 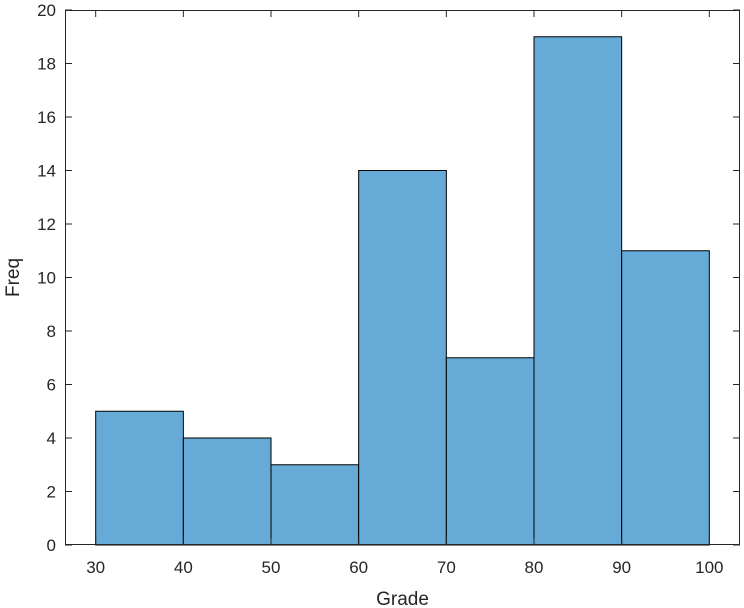 I want to click on y-tick-label: 18, so click(x=46, y=64).